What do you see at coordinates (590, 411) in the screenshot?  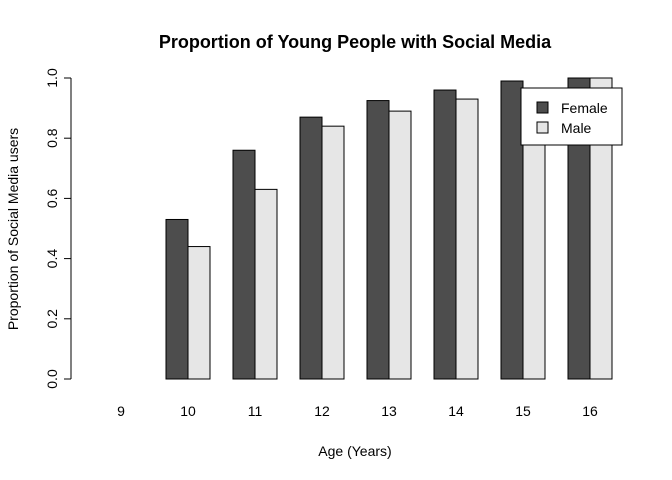 I see `x-tick-label: 16` at bounding box center [590, 411].